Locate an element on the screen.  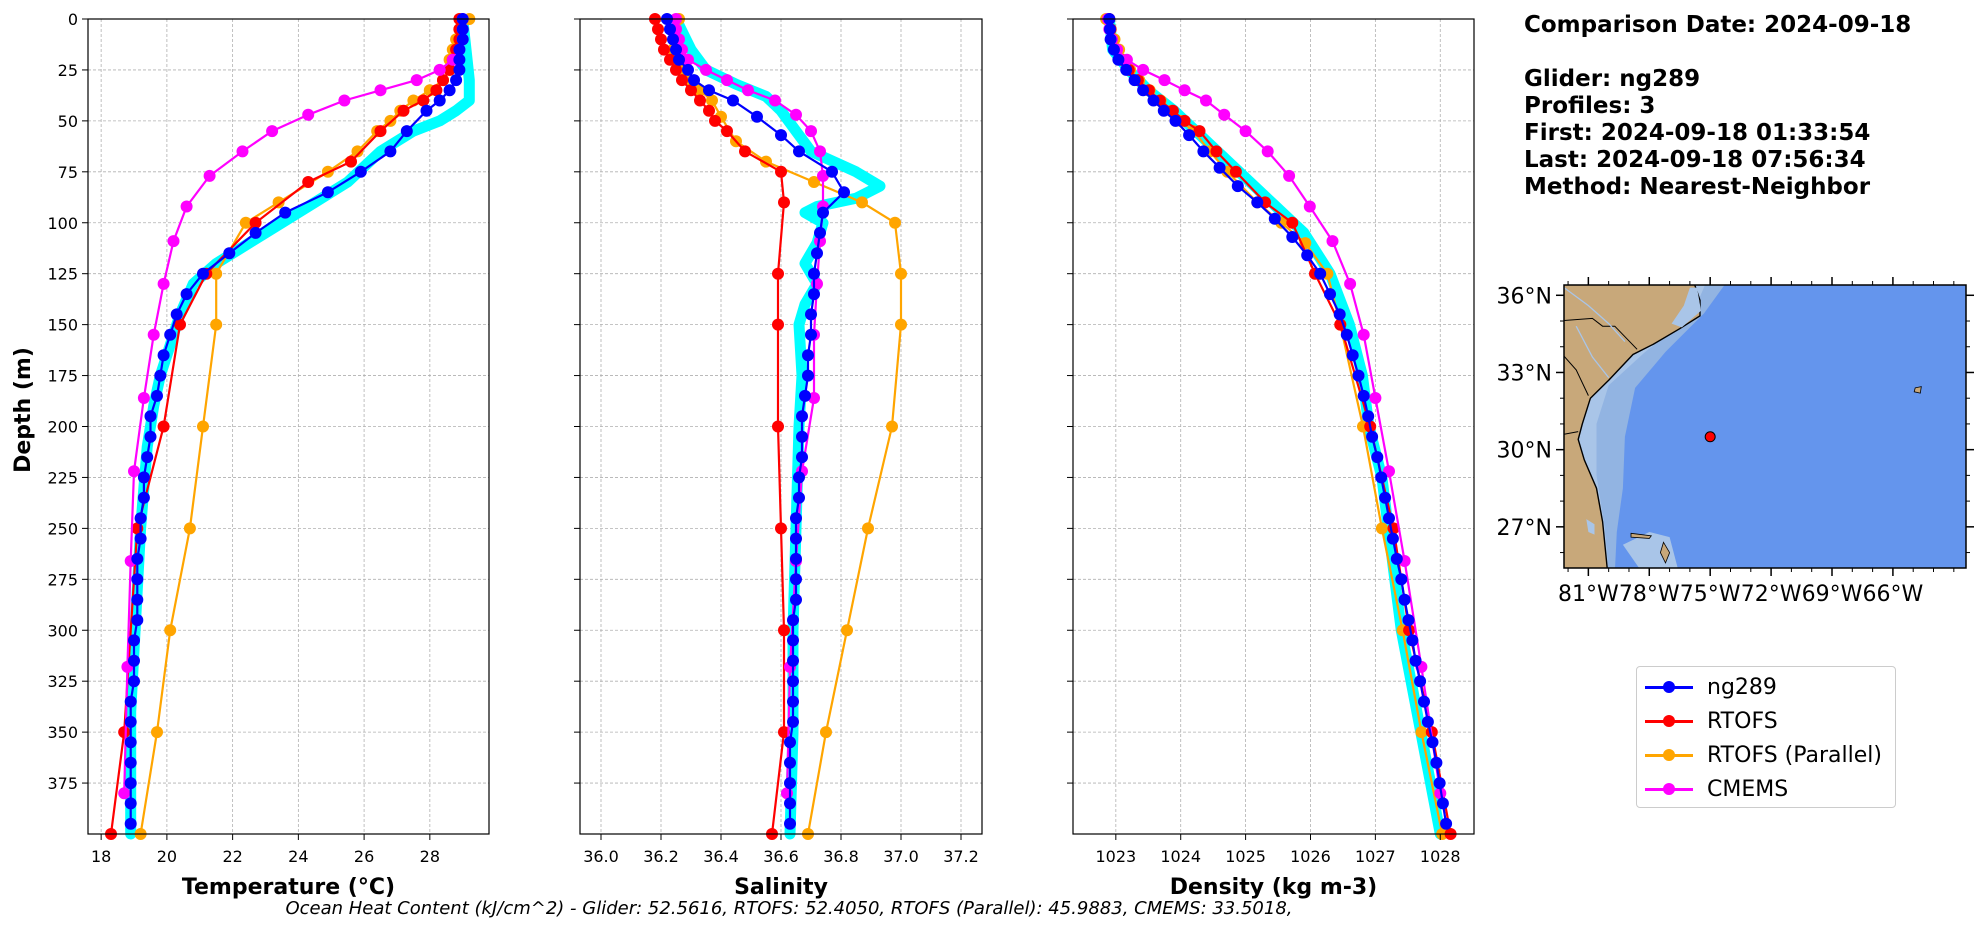
legend-item-rtofs-parallel: RTOFS (Parallel) is located at coordinates (1763, 755).